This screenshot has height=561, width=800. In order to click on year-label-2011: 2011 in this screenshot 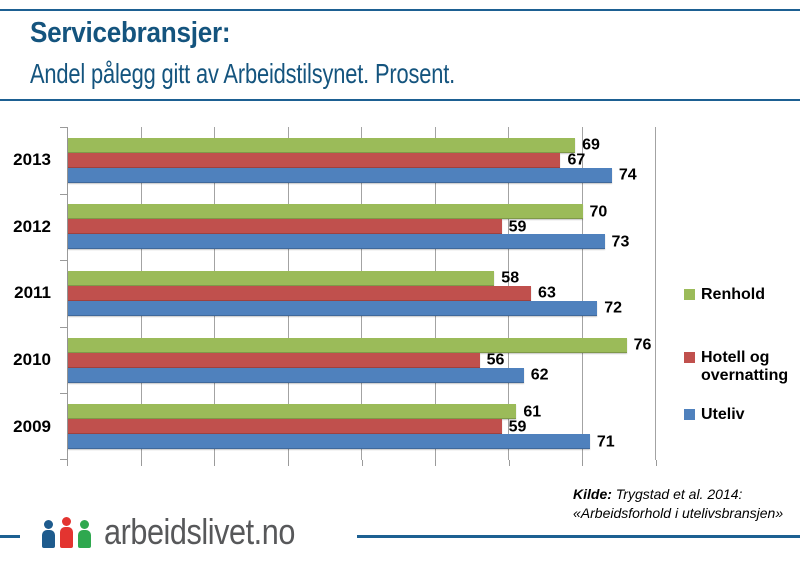, I will do `click(32, 293)`.